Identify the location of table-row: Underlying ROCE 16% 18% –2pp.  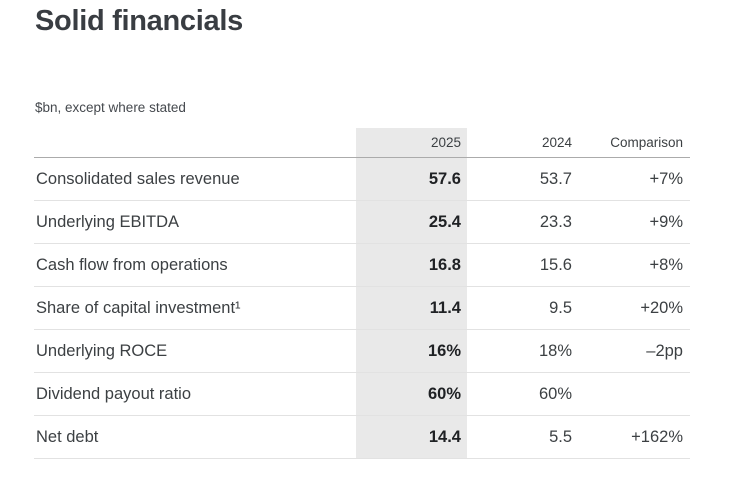
(362, 351).